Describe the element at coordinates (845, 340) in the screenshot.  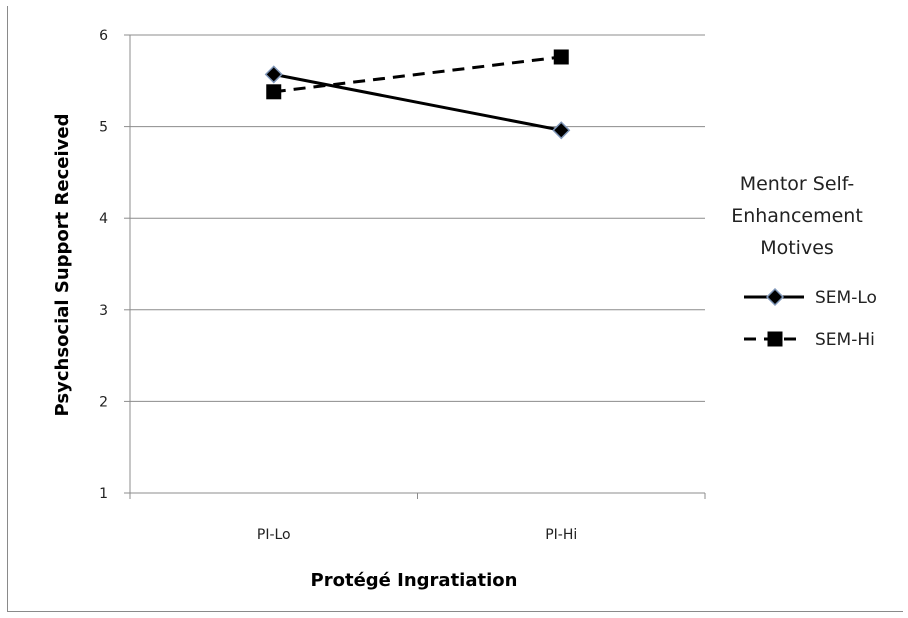
I see `legend-label-sem-hi: SEM-Hi` at that location.